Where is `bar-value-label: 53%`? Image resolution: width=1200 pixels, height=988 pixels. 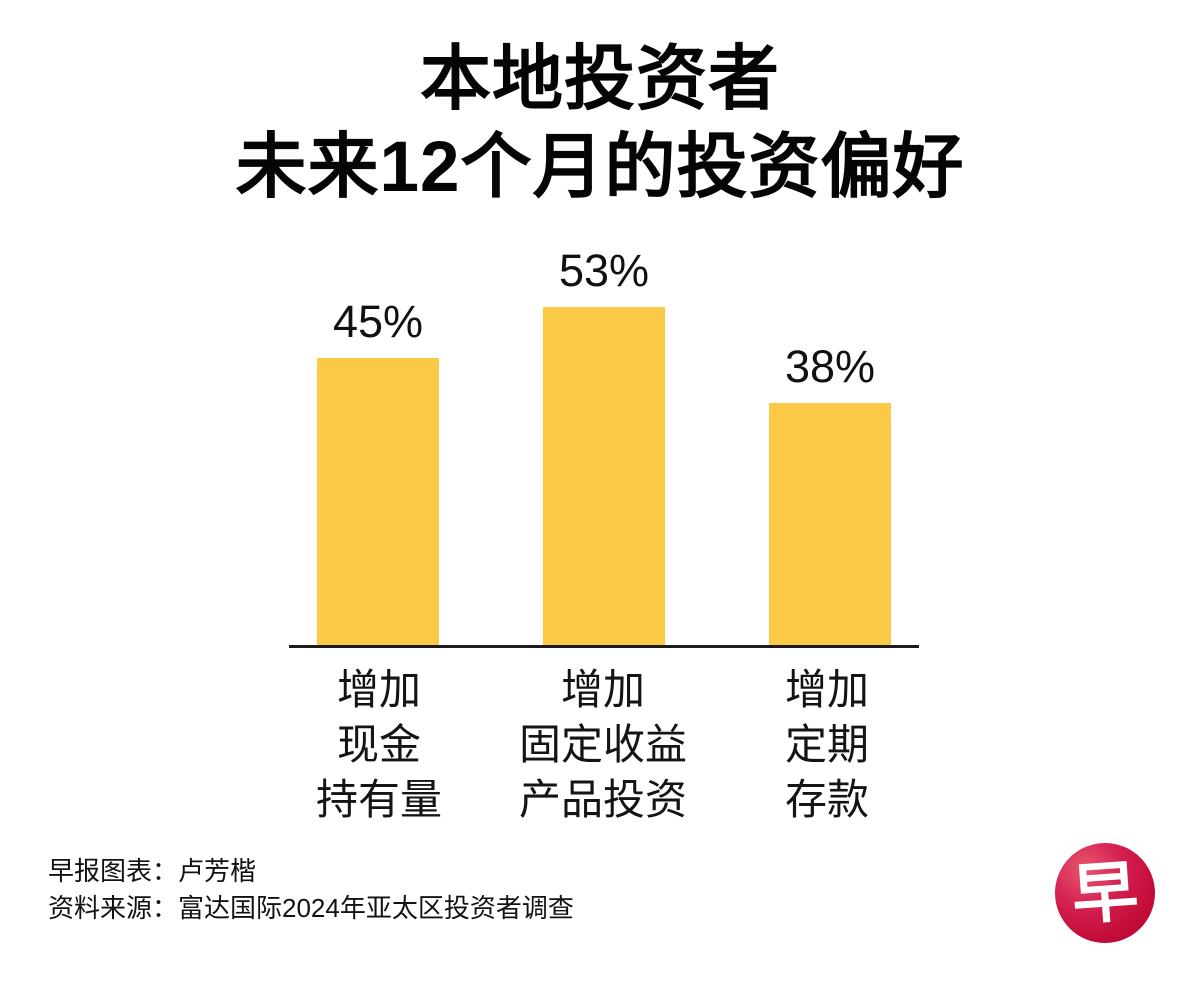 bar-value-label: 53% is located at coordinates (604, 270).